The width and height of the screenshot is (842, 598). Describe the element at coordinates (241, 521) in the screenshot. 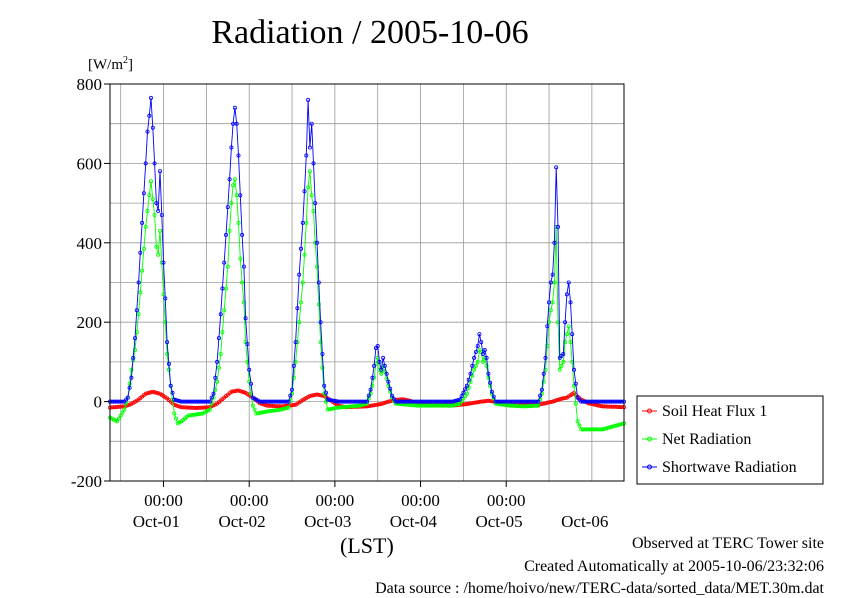

I see `x-tick-date-label: Oct-02` at that location.